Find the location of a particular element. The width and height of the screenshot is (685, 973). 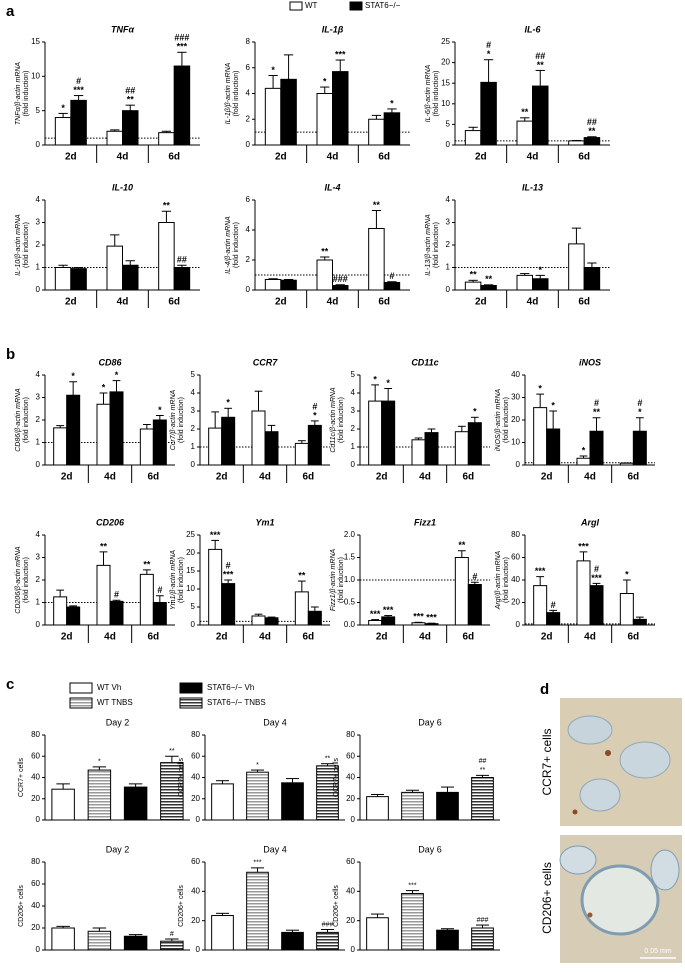

y-tick-label: 6 is located at coordinates (248, 67).